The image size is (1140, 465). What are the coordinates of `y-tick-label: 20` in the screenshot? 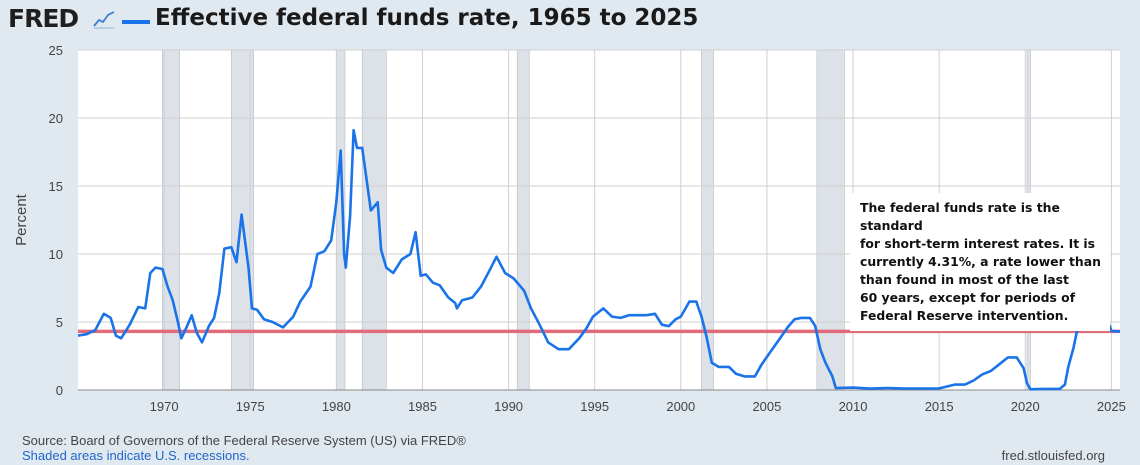 It's located at (56, 118).